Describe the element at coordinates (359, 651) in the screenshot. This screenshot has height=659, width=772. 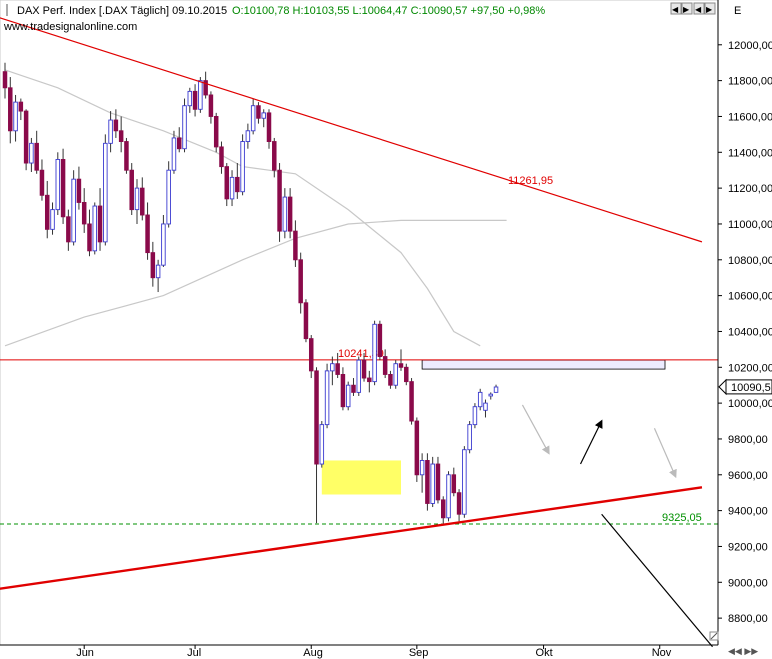
I see `x-axis: Jun Jul Aug Sep Okt Nov` at that location.